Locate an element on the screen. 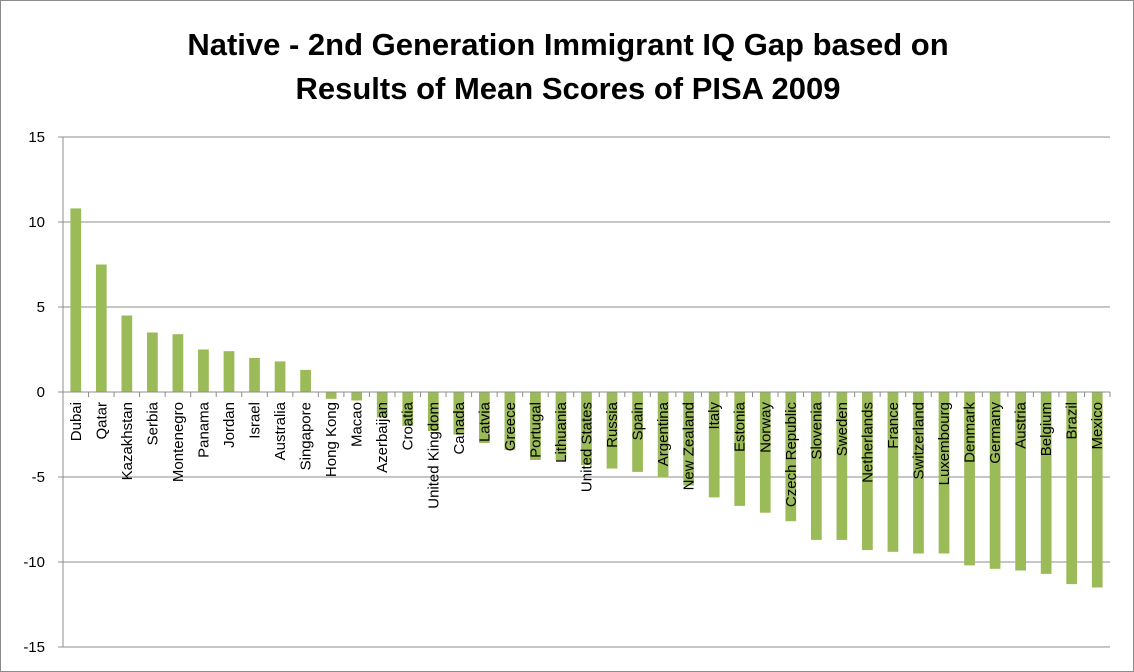  bar-australia is located at coordinates (280, 376).